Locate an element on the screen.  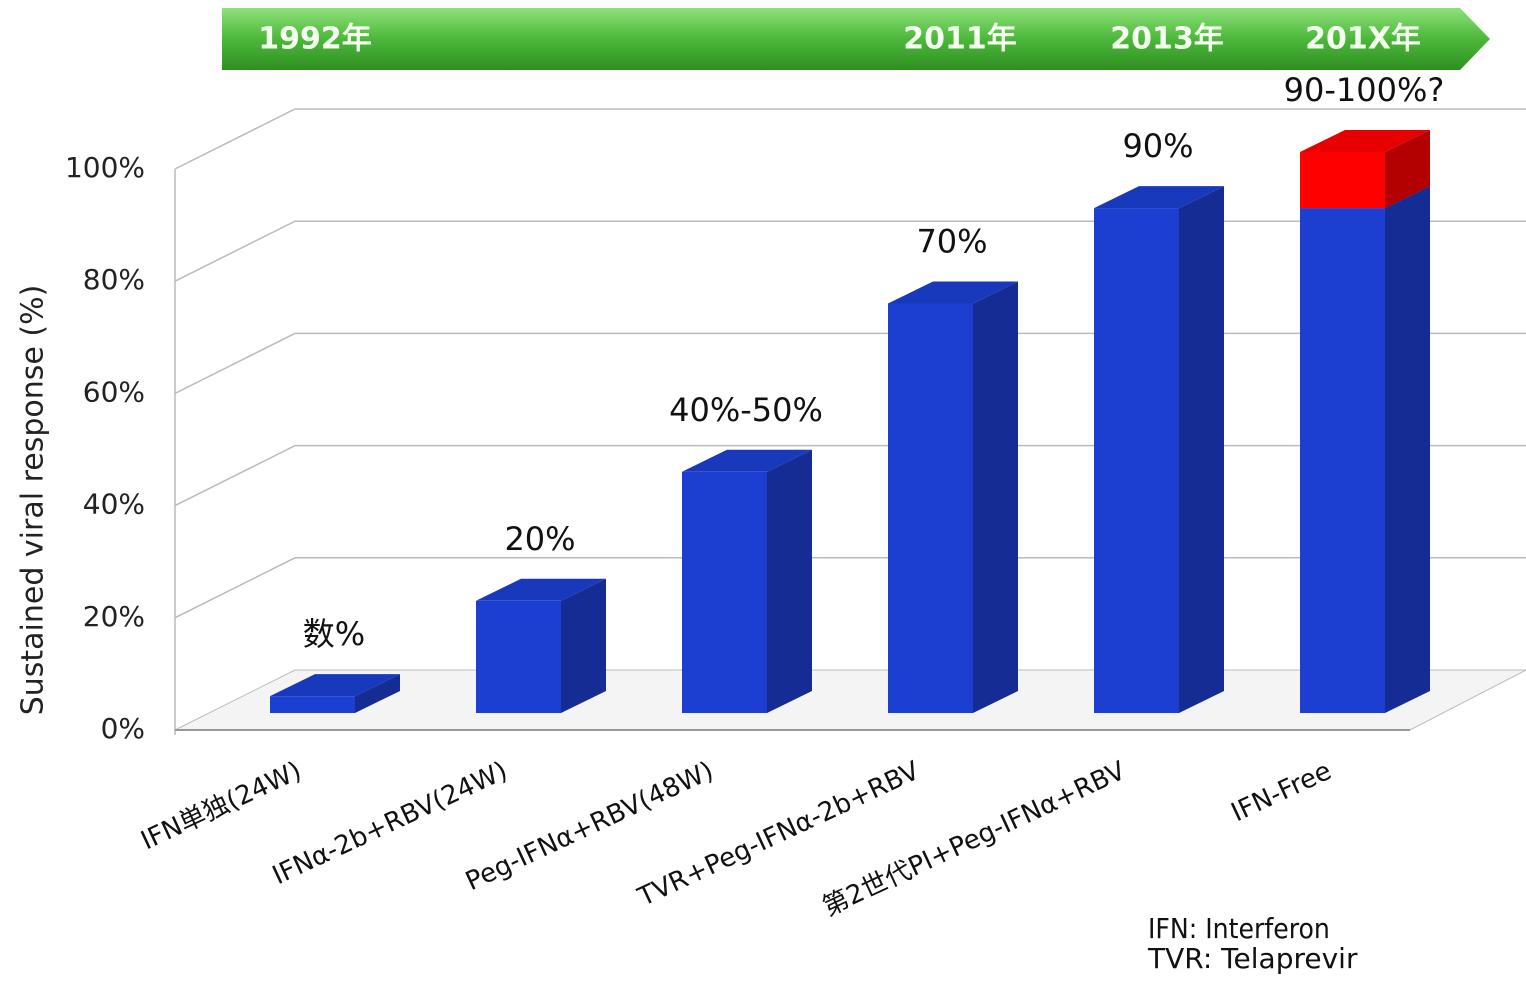
annotation: 90% is located at coordinates (1157, 146).